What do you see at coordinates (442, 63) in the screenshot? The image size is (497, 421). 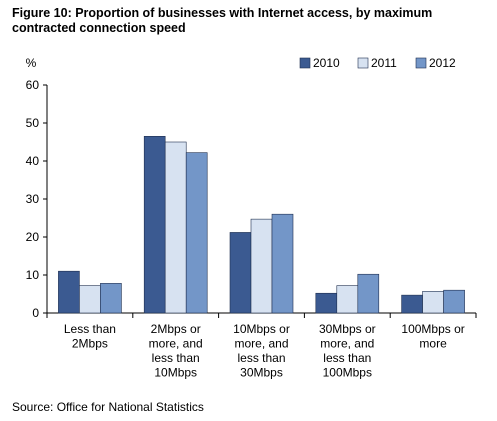 I see `legend-label-2012: 2012` at bounding box center [442, 63].